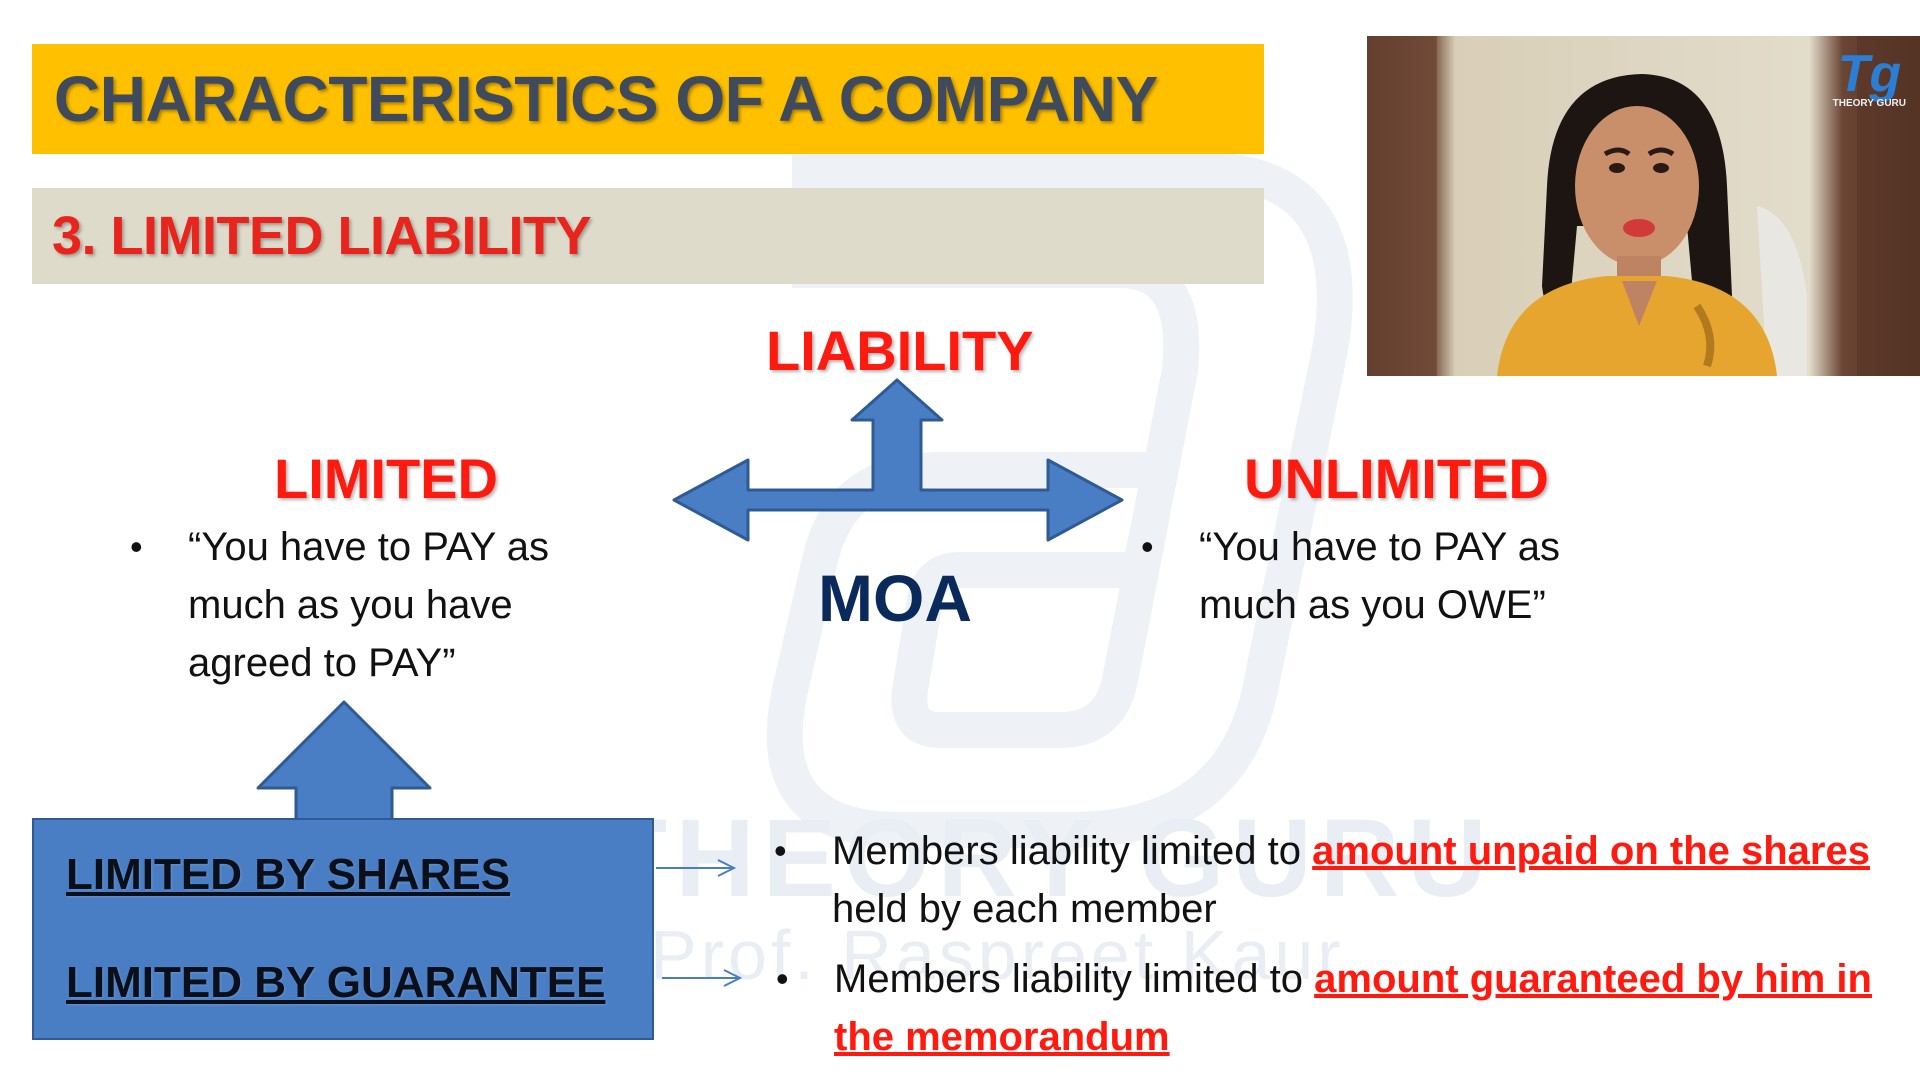 This screenshot has height=1080, width=1920. Describe the element at coordinates (895, 598) in the screenshot. I see `moa-label: MOA` at that location.